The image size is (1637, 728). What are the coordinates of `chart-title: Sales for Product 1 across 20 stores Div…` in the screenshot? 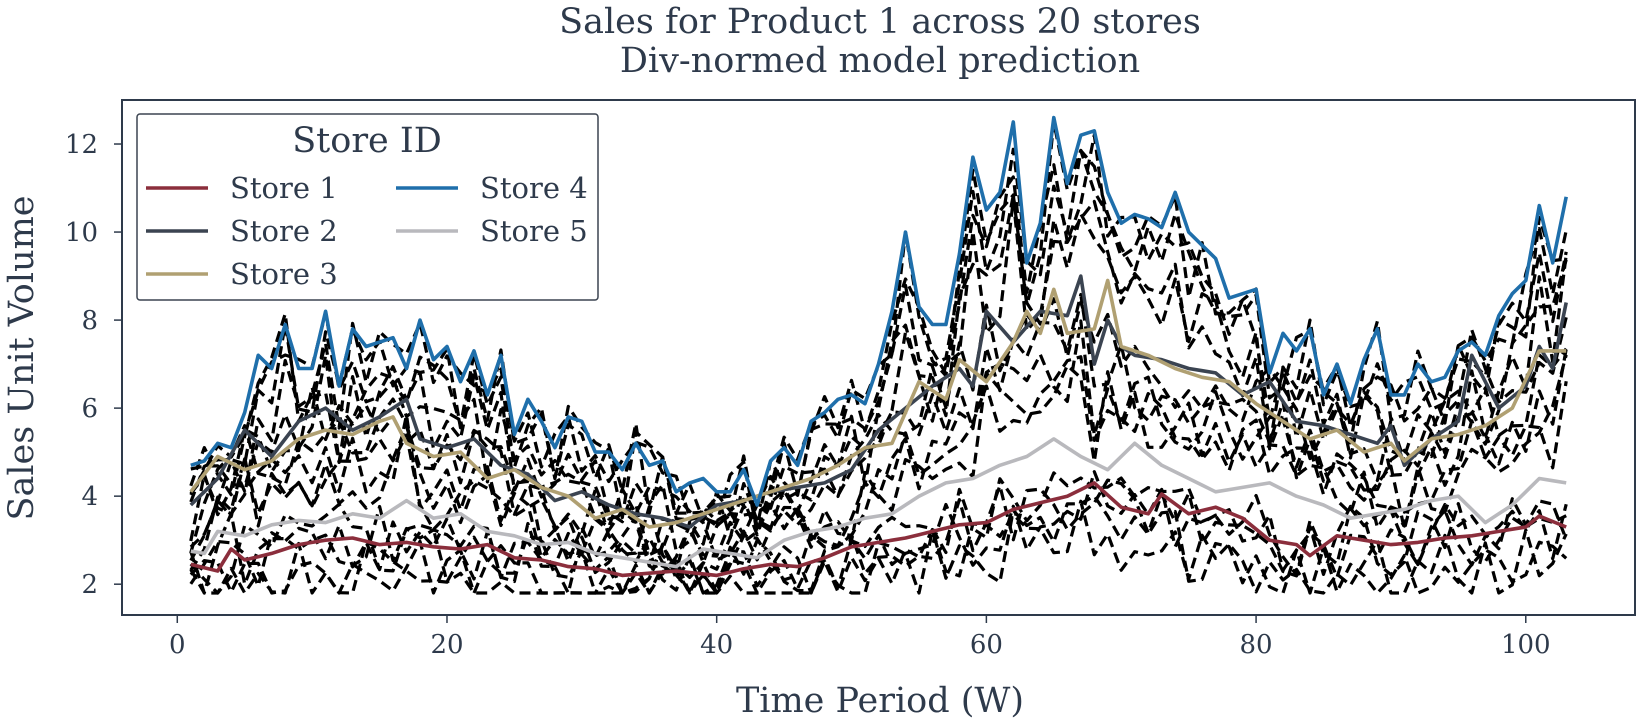 It's located at (880, 41).